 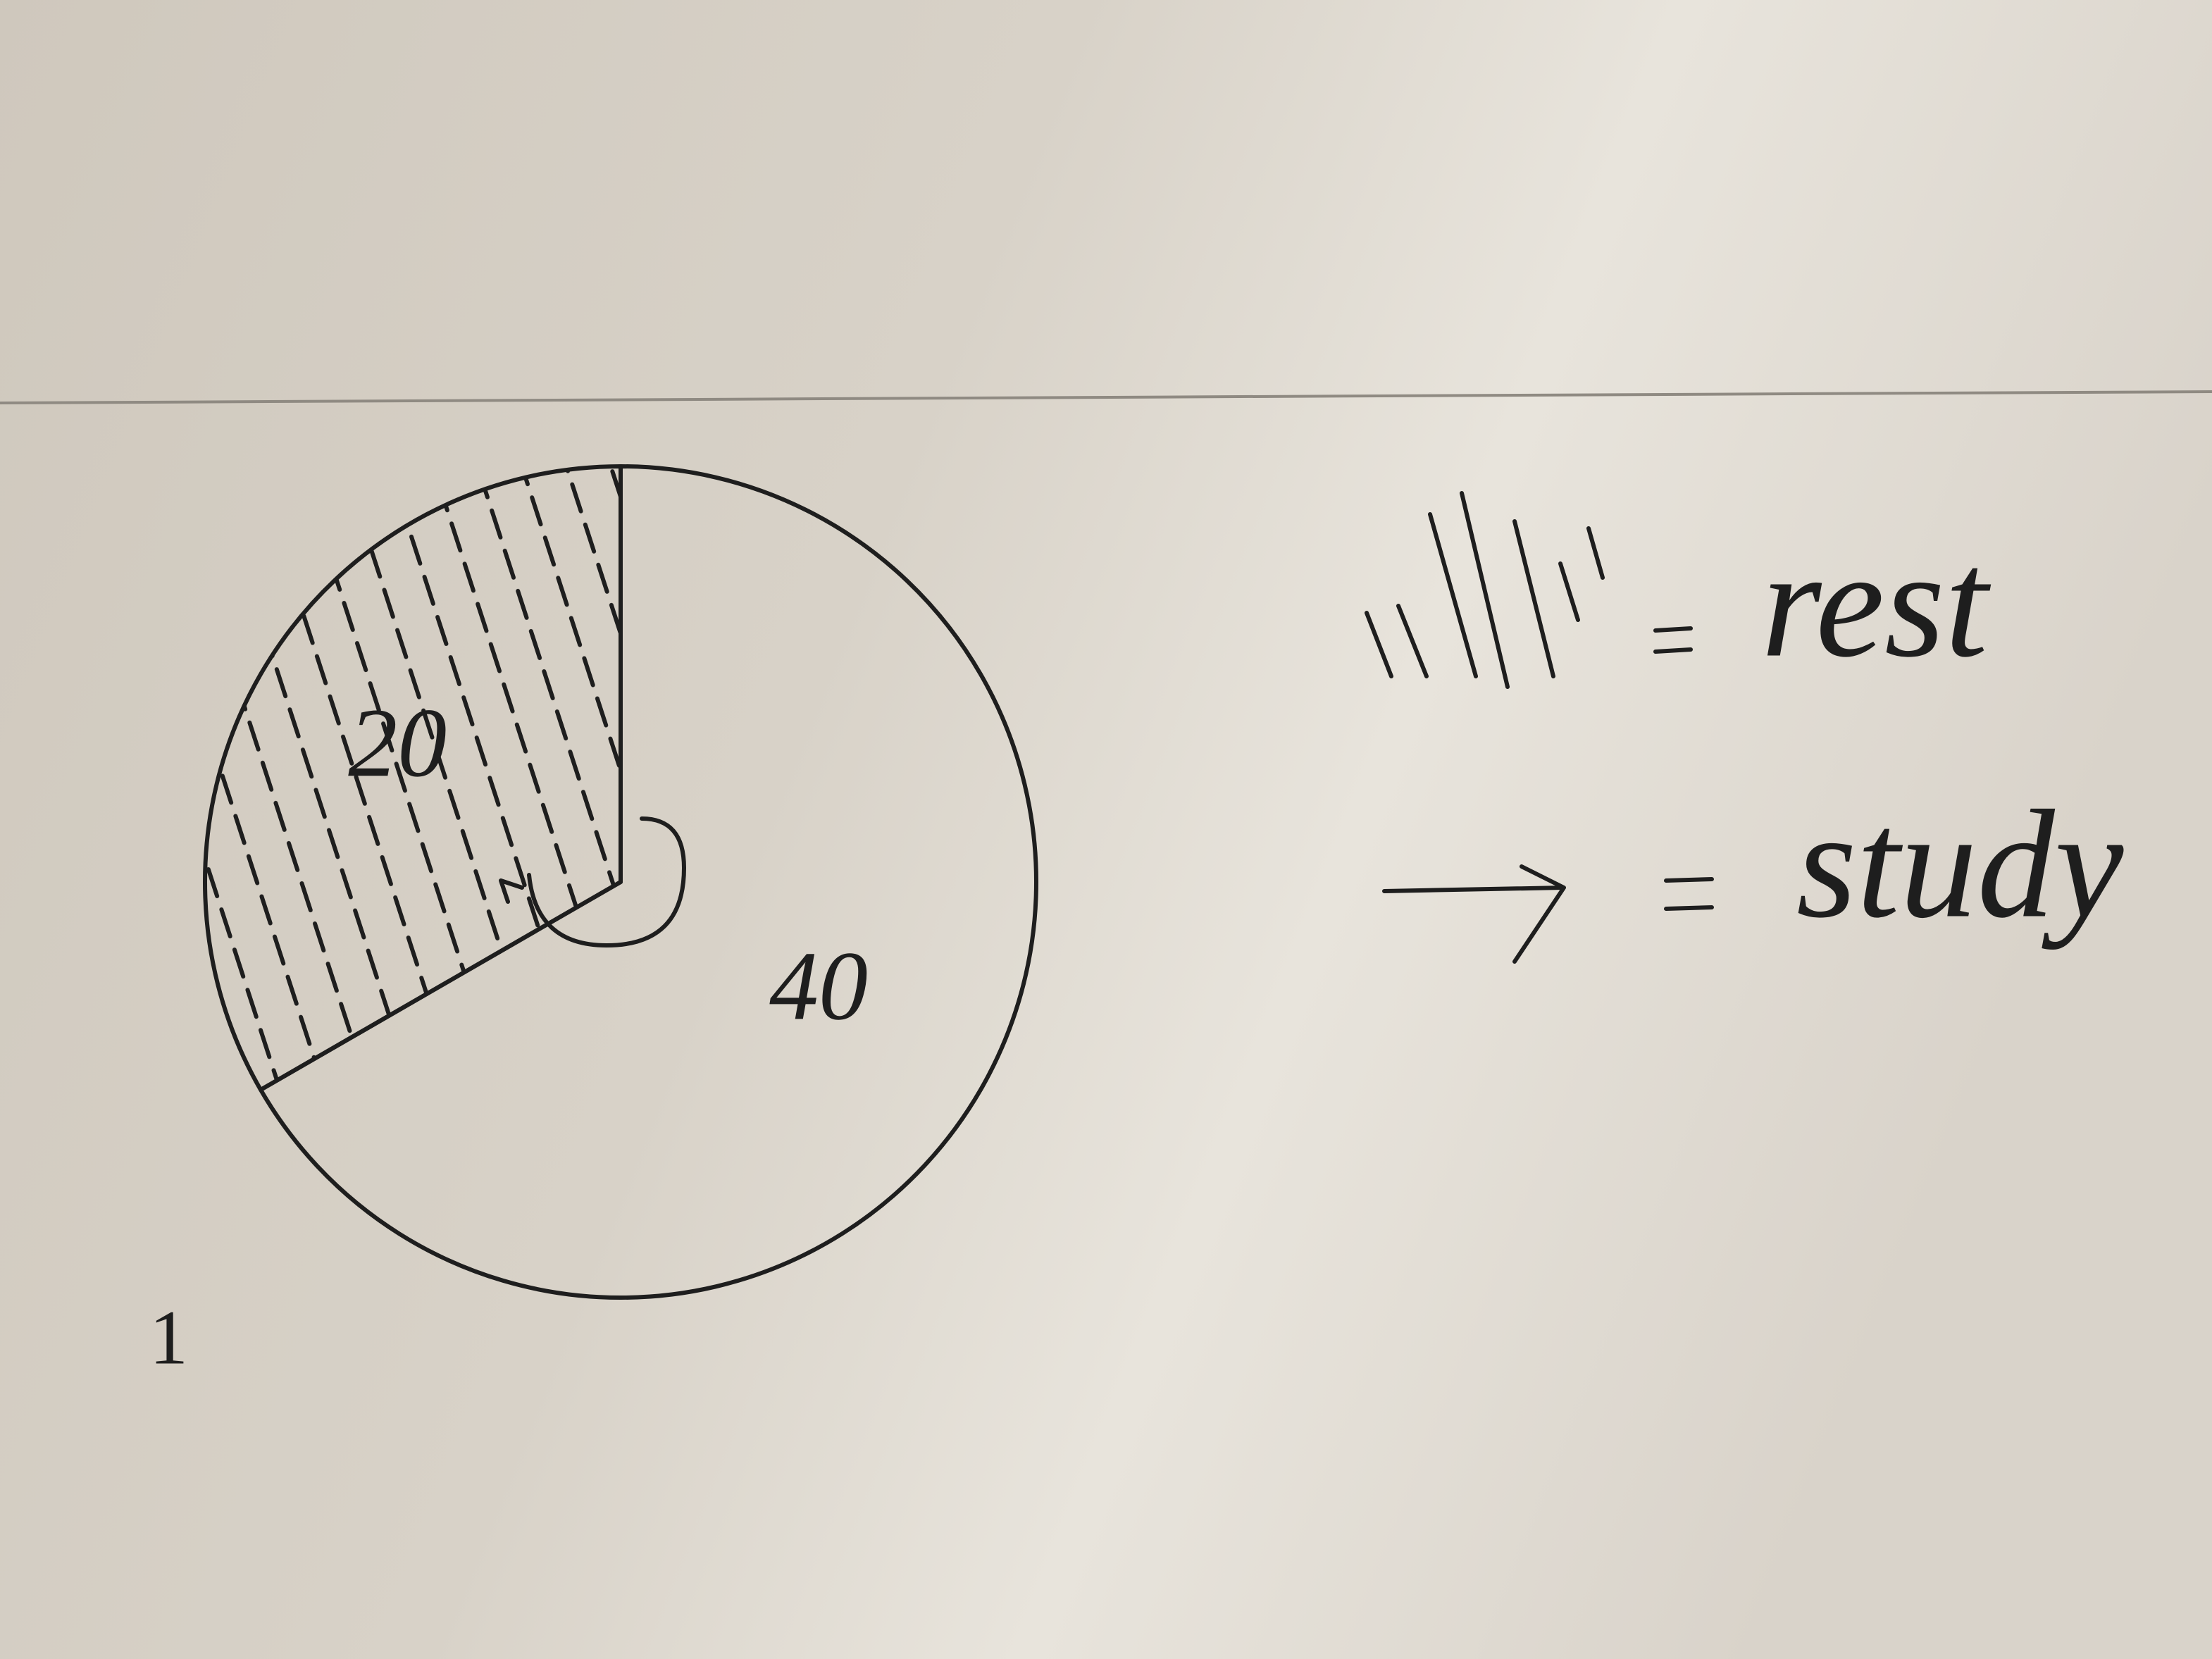 What do you see at coordinates (168, 1337) in the screenshot?
I see `annotation: 1` at bounding box center [168, 1337].